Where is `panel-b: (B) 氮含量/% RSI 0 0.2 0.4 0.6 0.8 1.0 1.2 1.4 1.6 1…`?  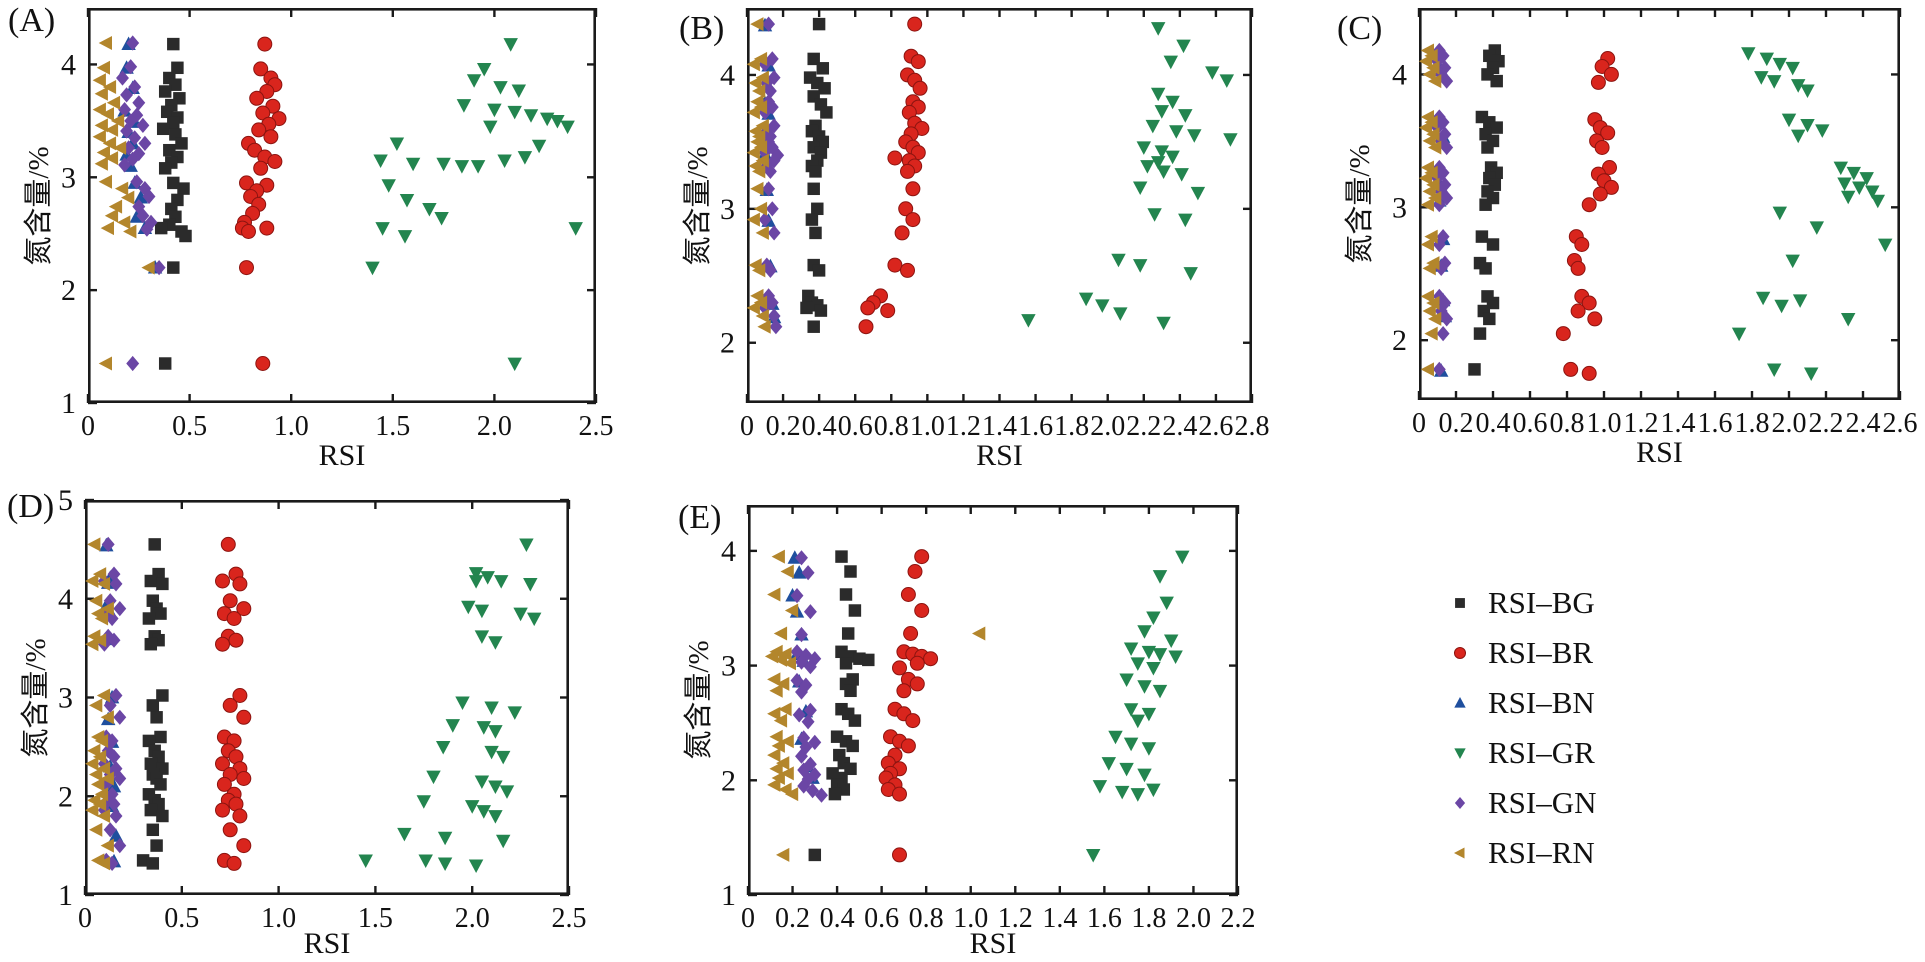
panel-b: (B) 氮含量/% RSI 0 0.2 0.4 0.6 0.8 1.0 1.2 1.4 1.6 1… is located at coordinates (974, 239).